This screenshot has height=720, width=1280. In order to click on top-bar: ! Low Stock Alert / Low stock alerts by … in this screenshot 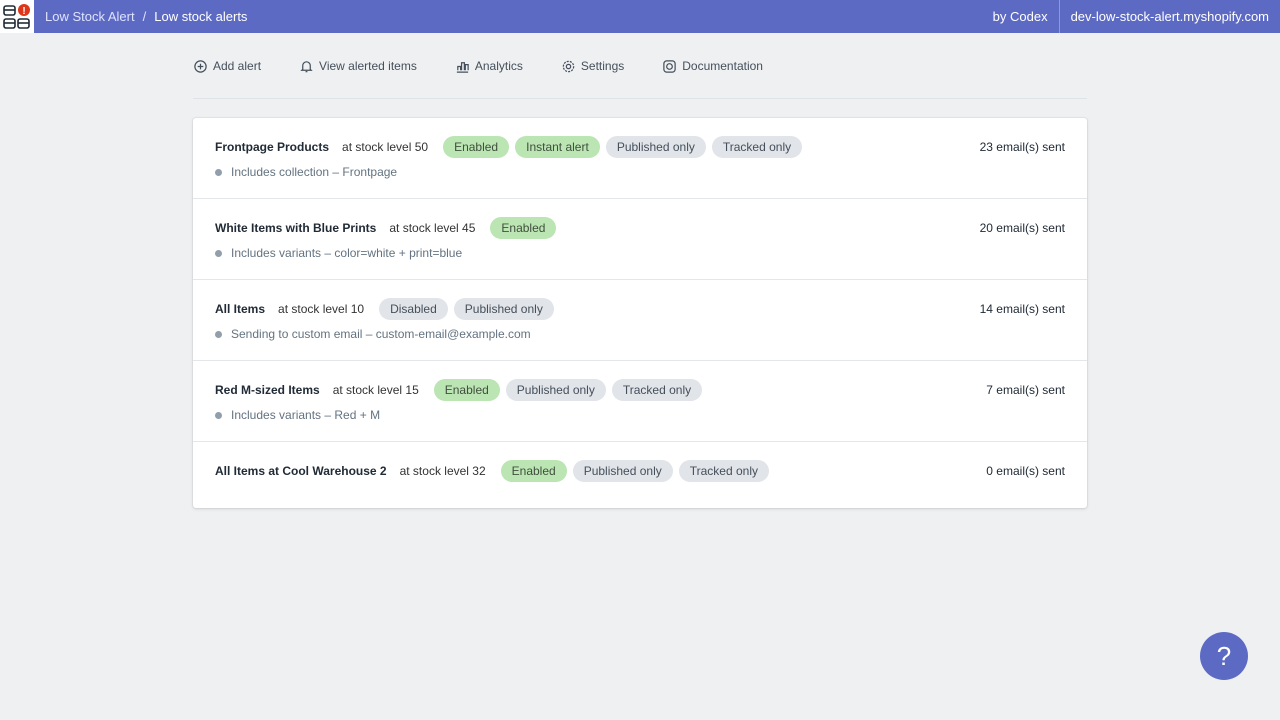, I will do `click(640, 16)`.